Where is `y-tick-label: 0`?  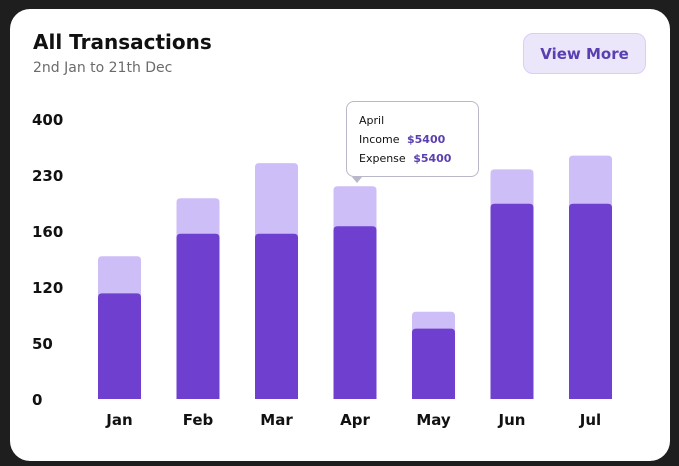
y-tick-label: 0 is located at coordinates (37, 400).